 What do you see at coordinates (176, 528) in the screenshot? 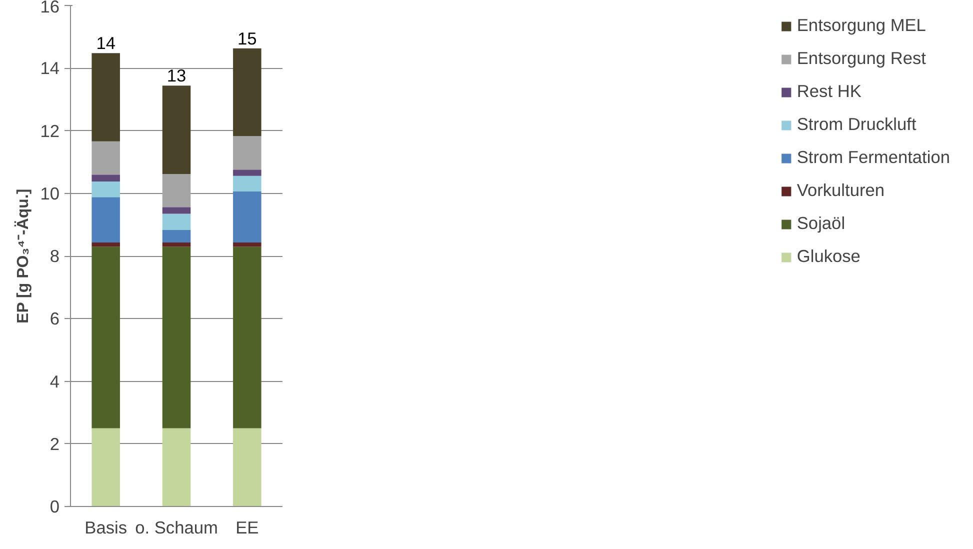
I see `x-tick-label: o. Schaum` at bounding box center [176, 528].